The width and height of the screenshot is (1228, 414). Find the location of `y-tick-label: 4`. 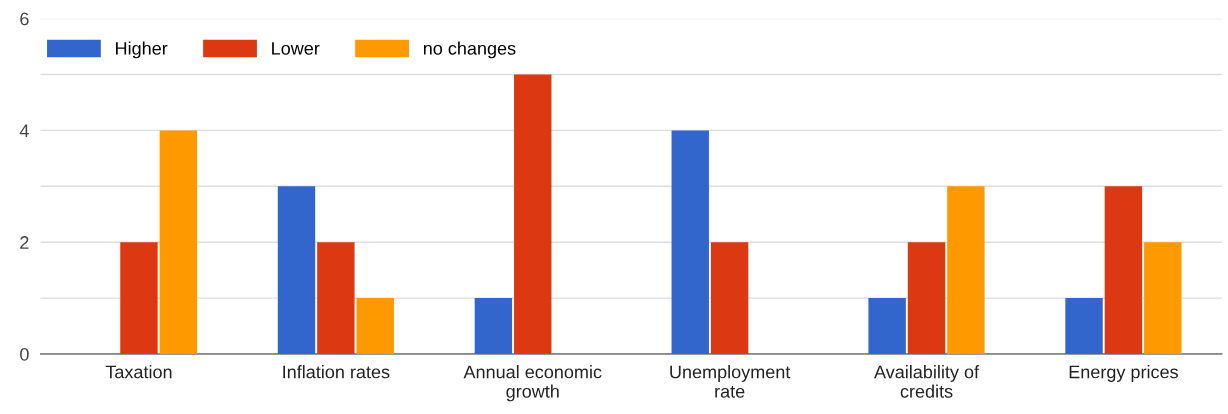

y-tick-label: 4 is located at coordinates (24, 130).